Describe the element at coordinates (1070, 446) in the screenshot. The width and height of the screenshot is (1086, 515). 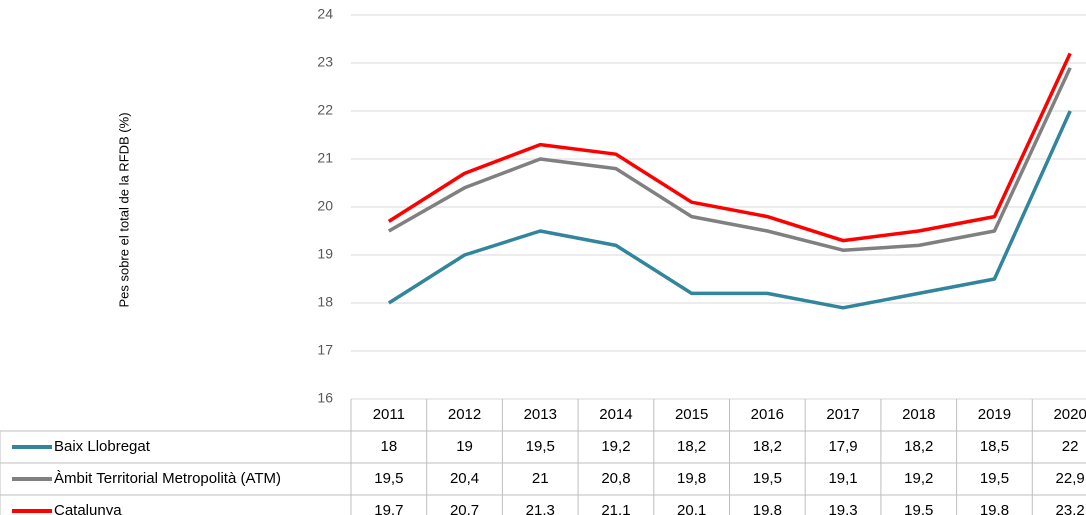
I see `data-label: 22` at that location.